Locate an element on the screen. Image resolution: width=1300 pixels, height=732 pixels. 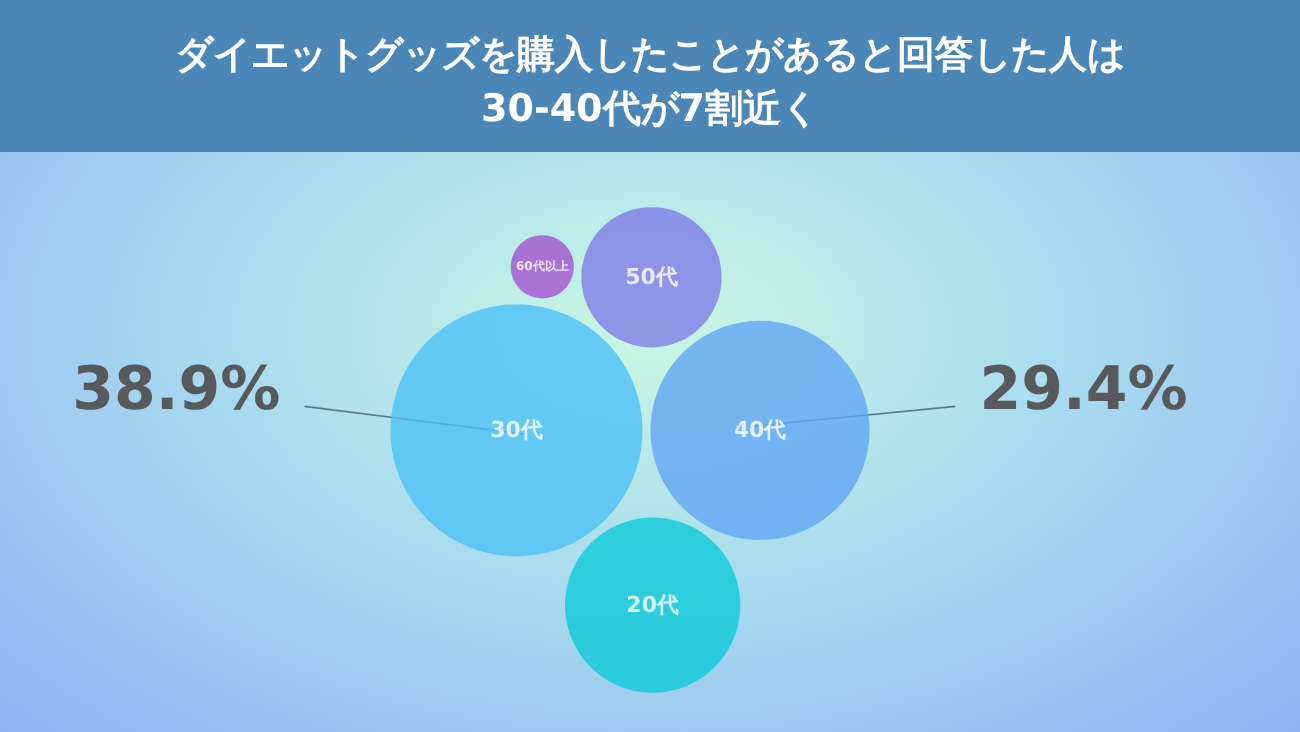
category-label: 30代 is located at coordinates (516, 430).